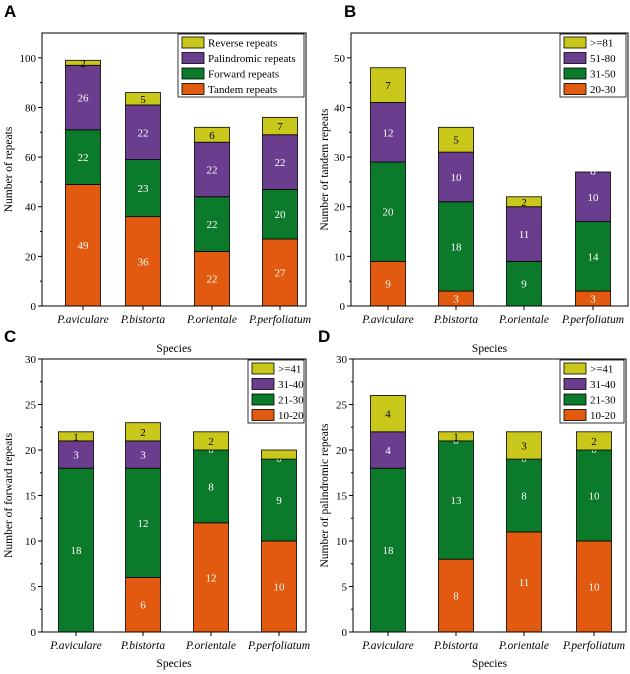  I want to click on panel-label-a: A, so click(10, 11).